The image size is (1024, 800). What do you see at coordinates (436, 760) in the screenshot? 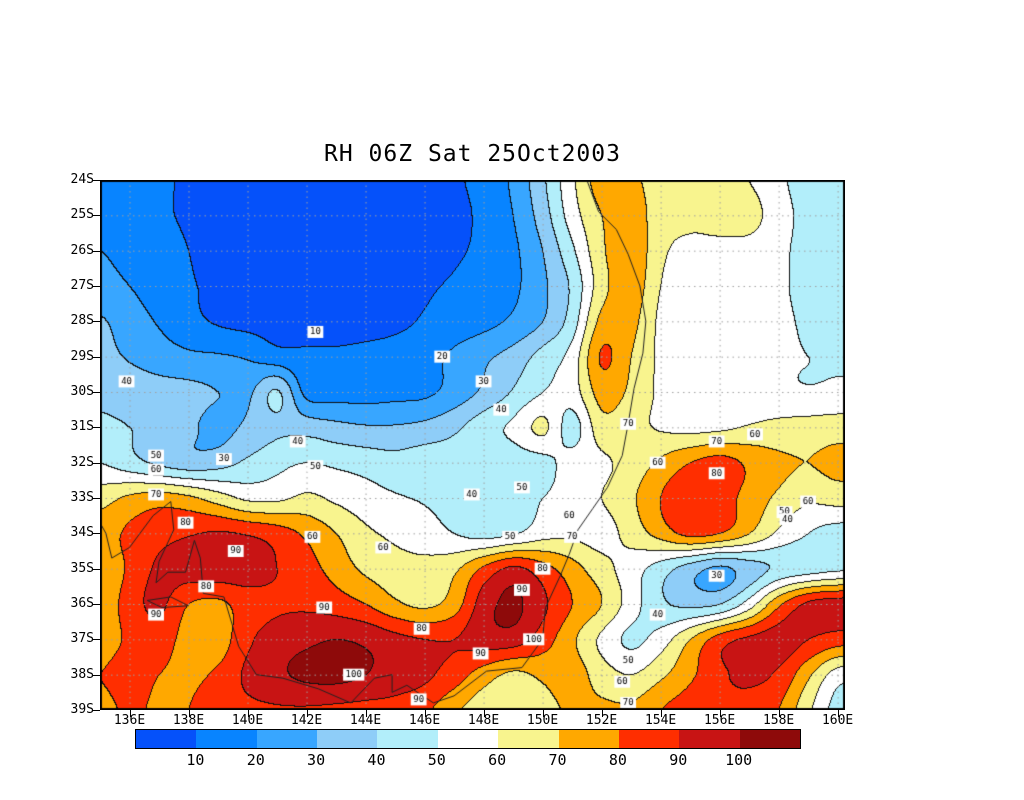
I see `colorbar-tick-label: 50` at bounding box center [436, 760].